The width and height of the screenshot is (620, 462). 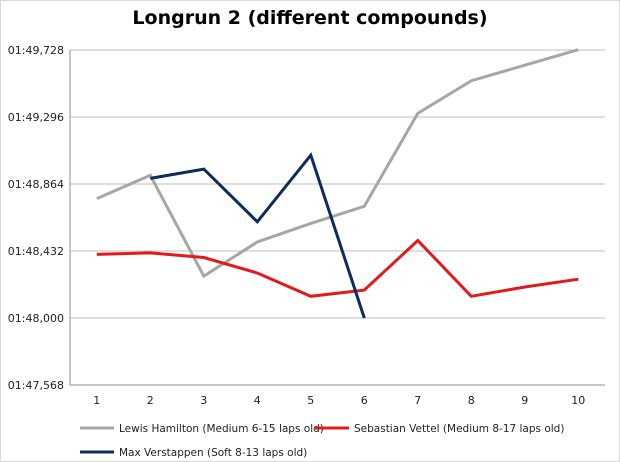 What do you see at coordinates (36, 385) in the screenshot?
I see `y-tick-label-0: 01:47,568` at bounding box center [36, 385].